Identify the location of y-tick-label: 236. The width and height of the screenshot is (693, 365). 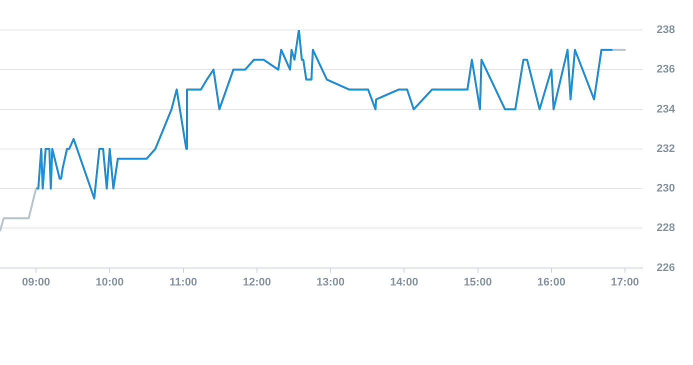
(666, 70).